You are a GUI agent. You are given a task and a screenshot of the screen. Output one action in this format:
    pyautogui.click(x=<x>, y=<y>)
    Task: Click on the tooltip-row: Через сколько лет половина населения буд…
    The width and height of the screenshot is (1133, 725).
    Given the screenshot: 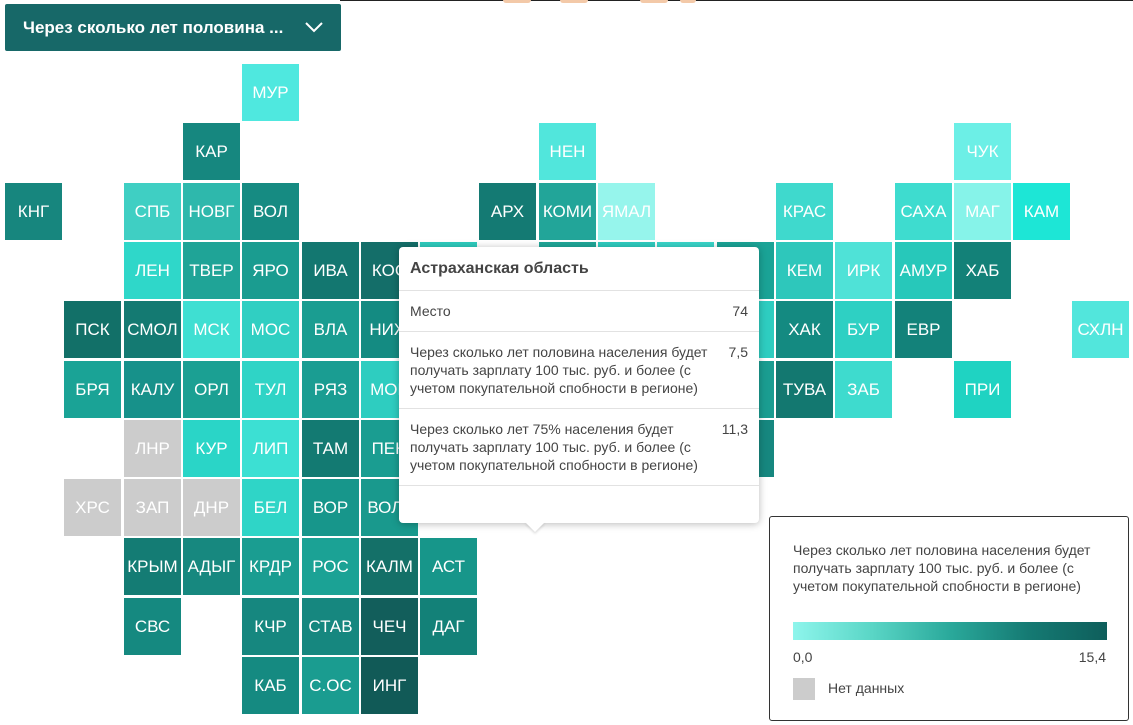 What is the action you would take?
    pyautogui.click(x=579, y=370)
    